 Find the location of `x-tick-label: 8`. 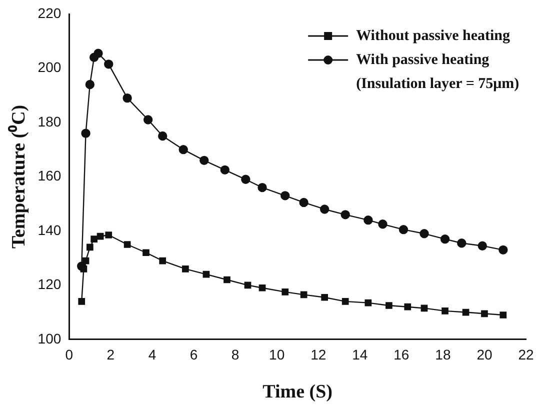

x-tick-label: 8 is located at coordinates (235, 354).